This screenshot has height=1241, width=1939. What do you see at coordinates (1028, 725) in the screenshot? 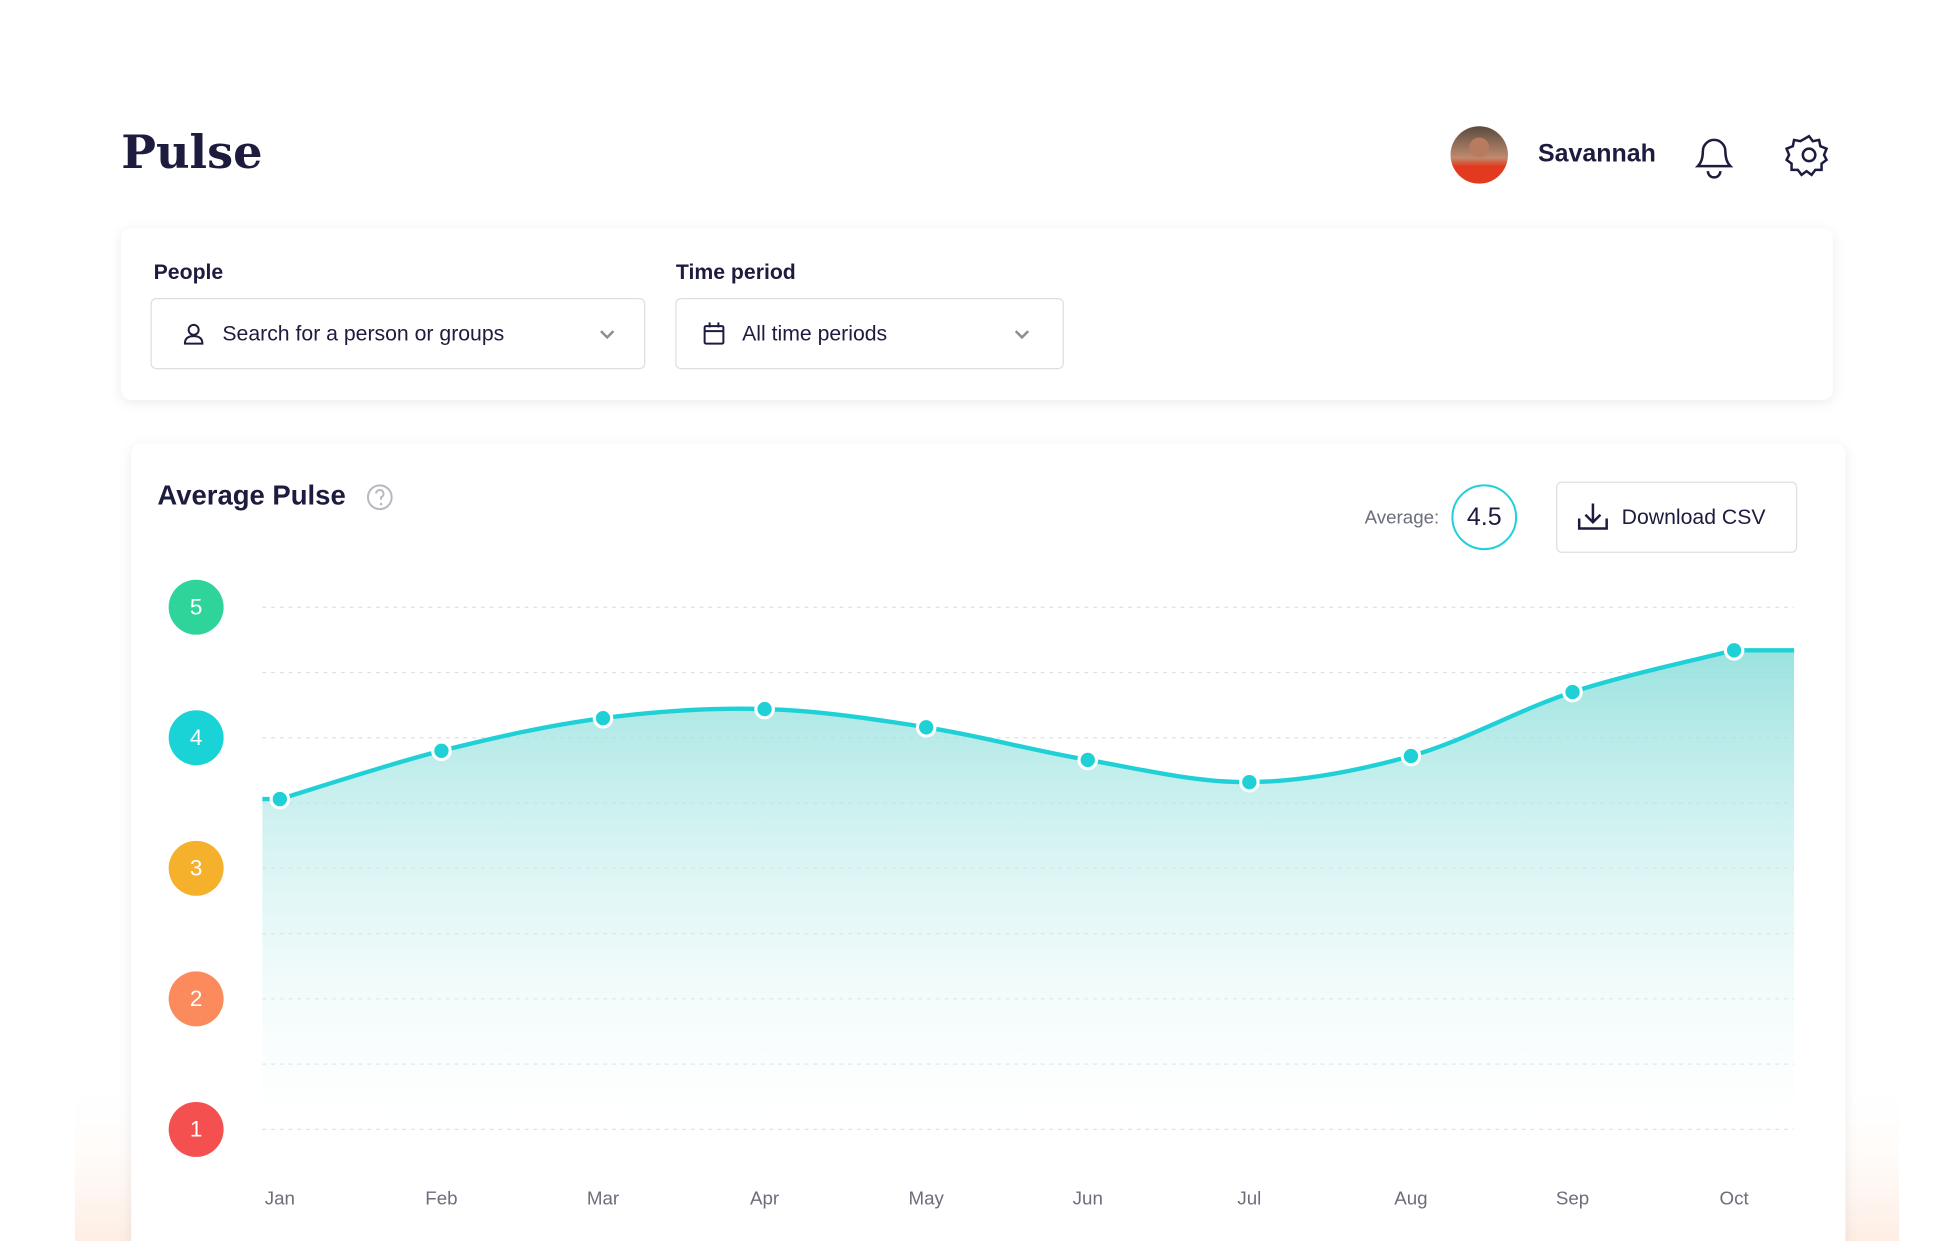
I see `line` at bounding box center [1028, 725].